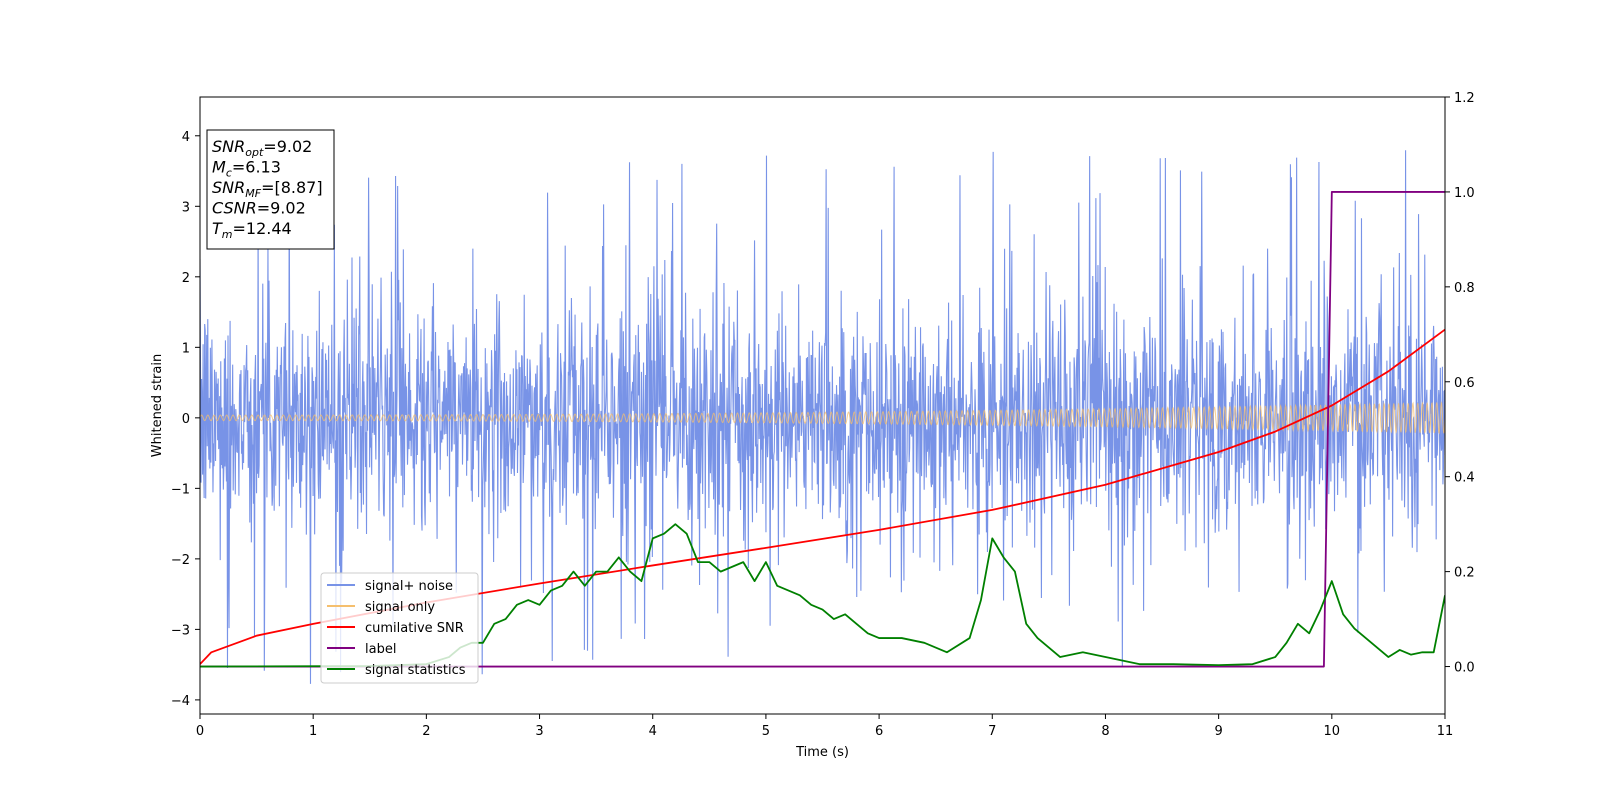  I want to click on legend-label-signal-noise: signal+ noise, so click(409, 586).